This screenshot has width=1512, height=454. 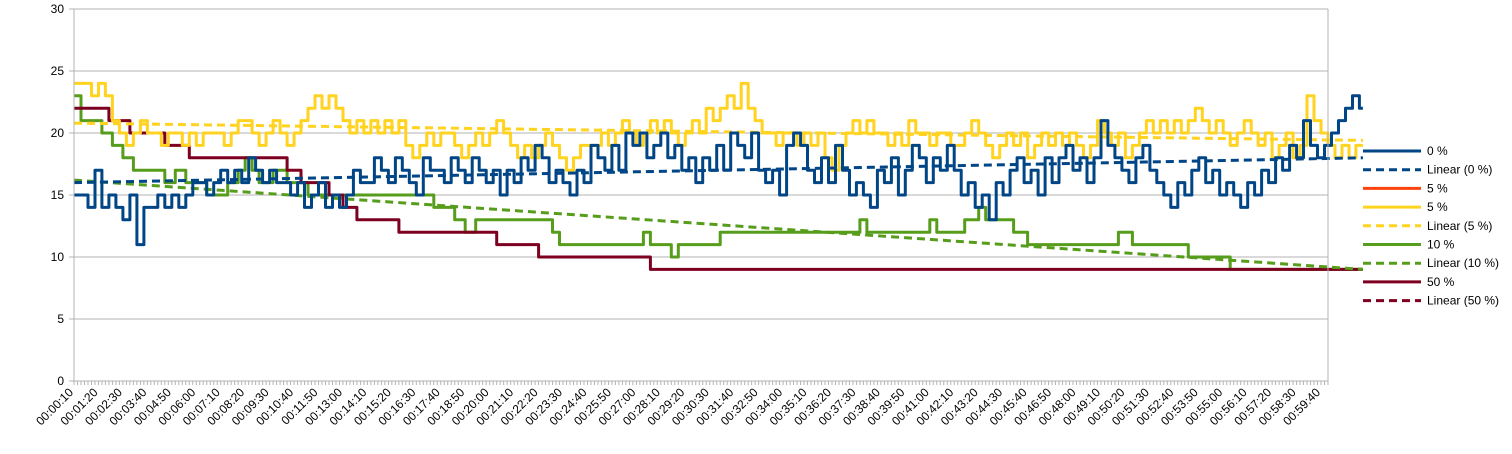 I want to click on y-axis-ticks: 0 5 10 15 20 25 30, so click(x=62, y=195).